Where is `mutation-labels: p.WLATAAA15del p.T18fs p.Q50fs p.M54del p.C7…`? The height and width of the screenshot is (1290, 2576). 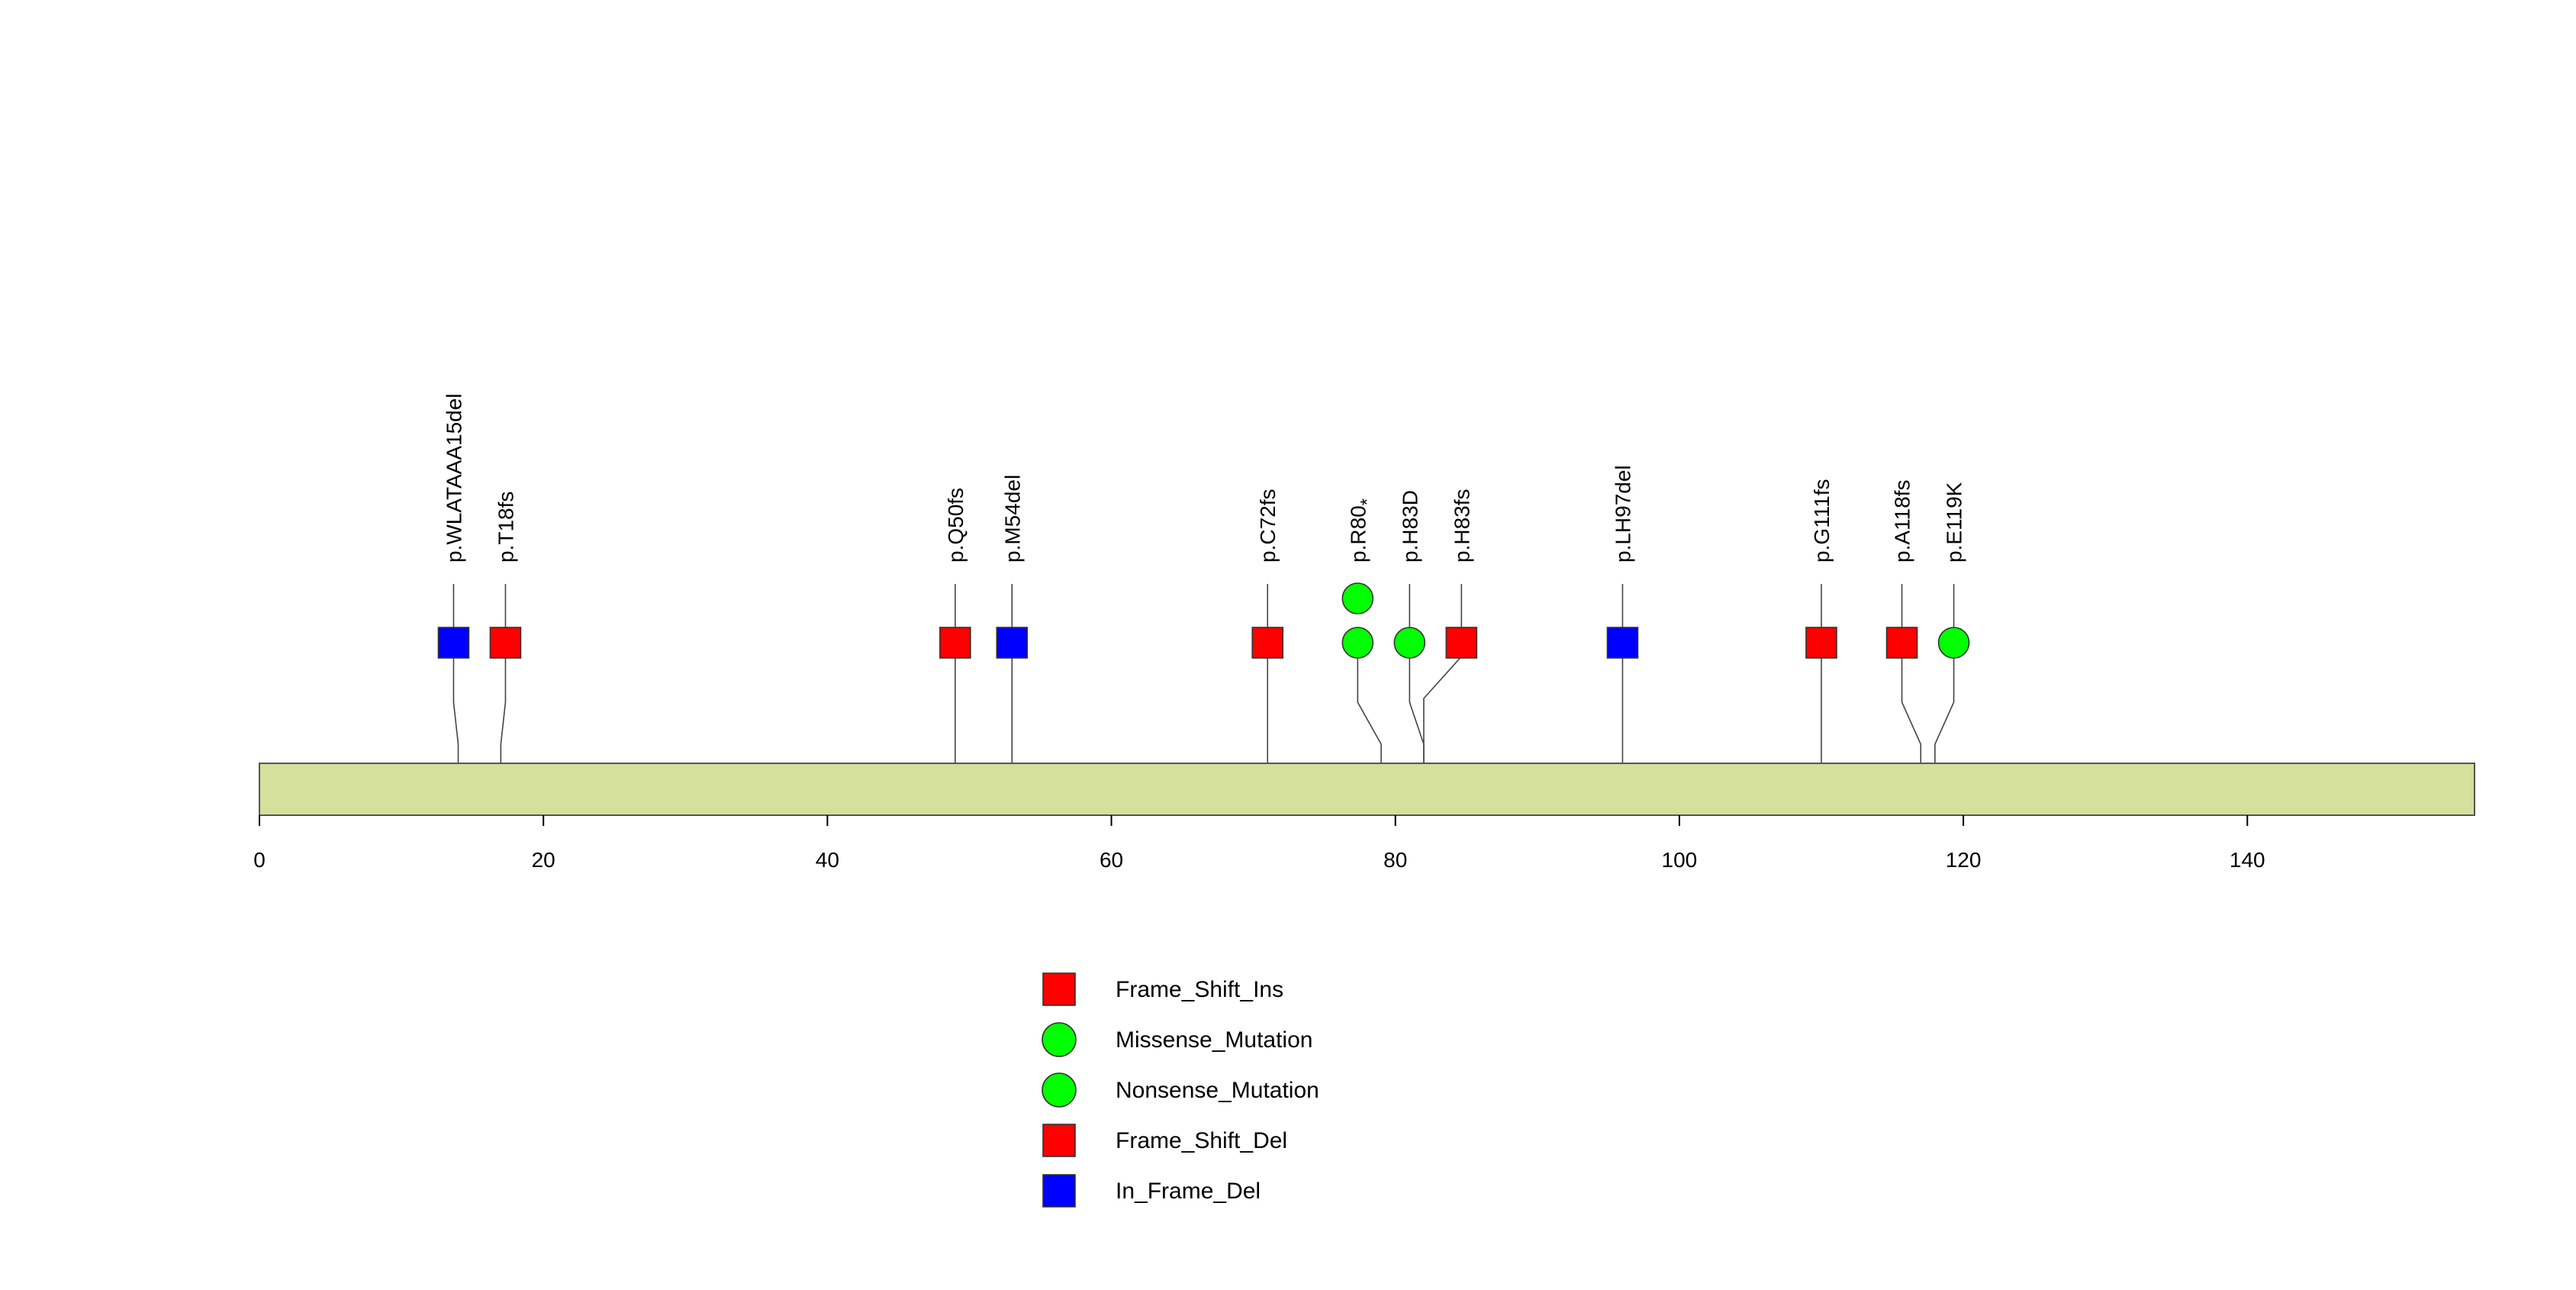
mutation-labels: p.WLATAAA15del p.T18fs p.Q50fs p.M54del p.C7… is located at coordinates (1204, 478).